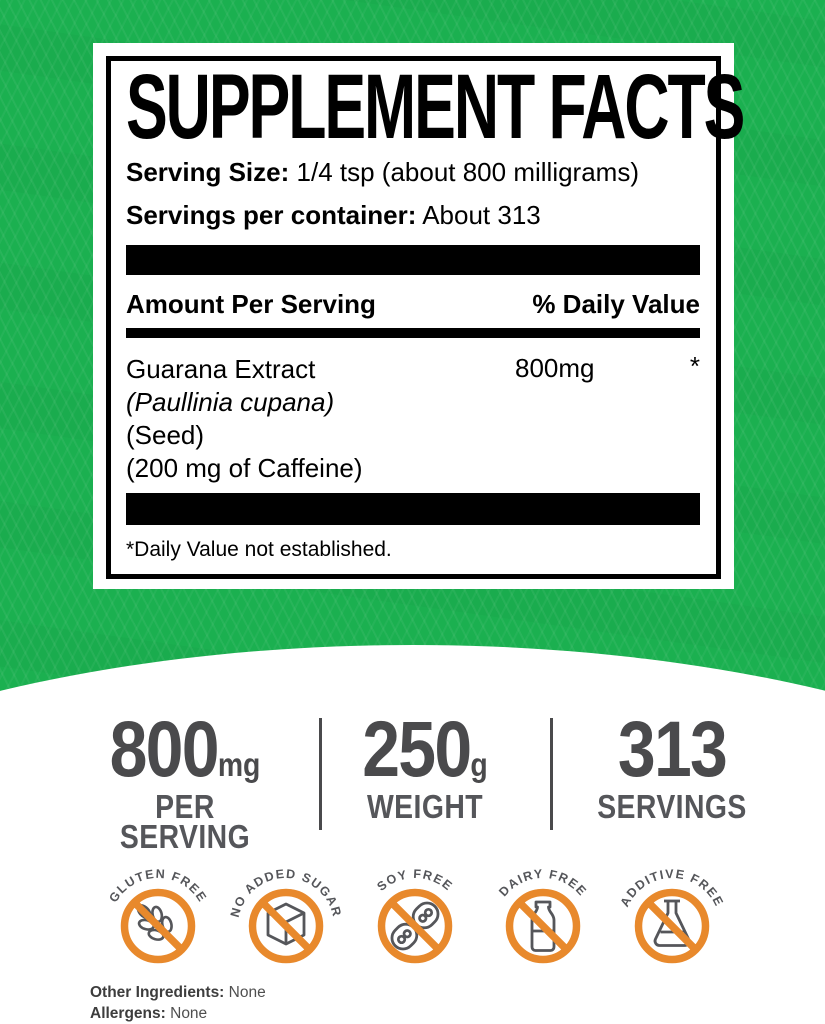 Image resolution: width=825 pixels, height=1024 pixels. What do you see at coordinates (417, 748) in the screenshot?
I see `stat-weight-value: 250` at bounding box center [417, 748].